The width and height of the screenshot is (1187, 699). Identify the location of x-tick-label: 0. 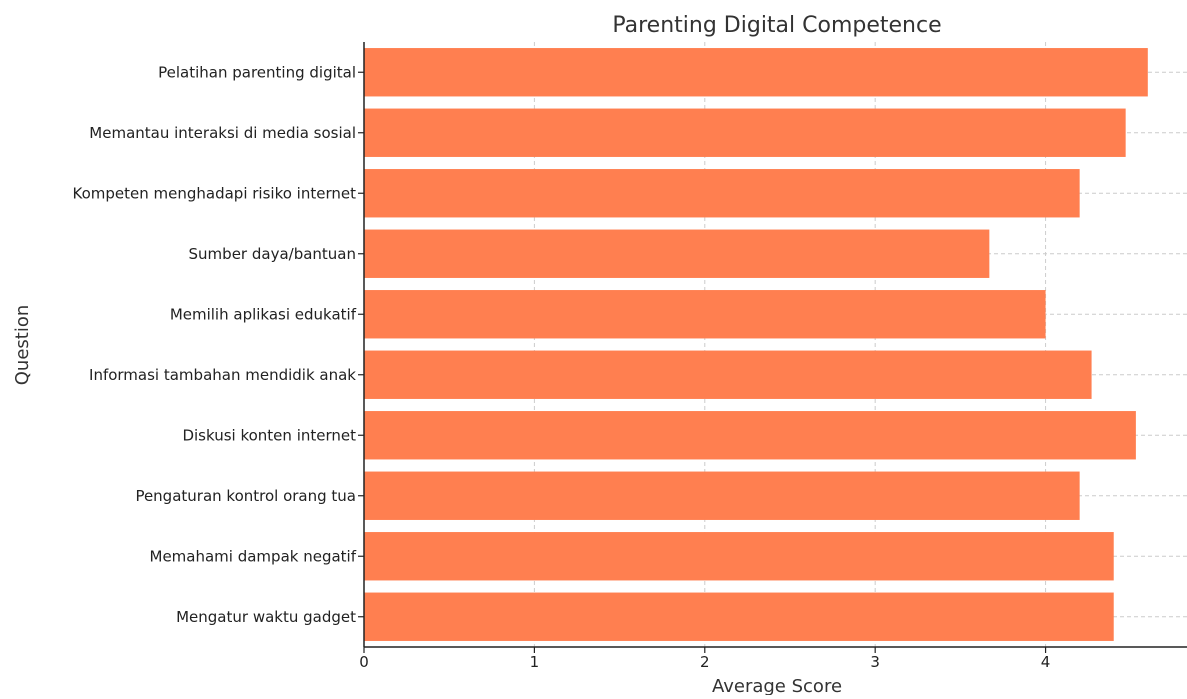
(364, 662).